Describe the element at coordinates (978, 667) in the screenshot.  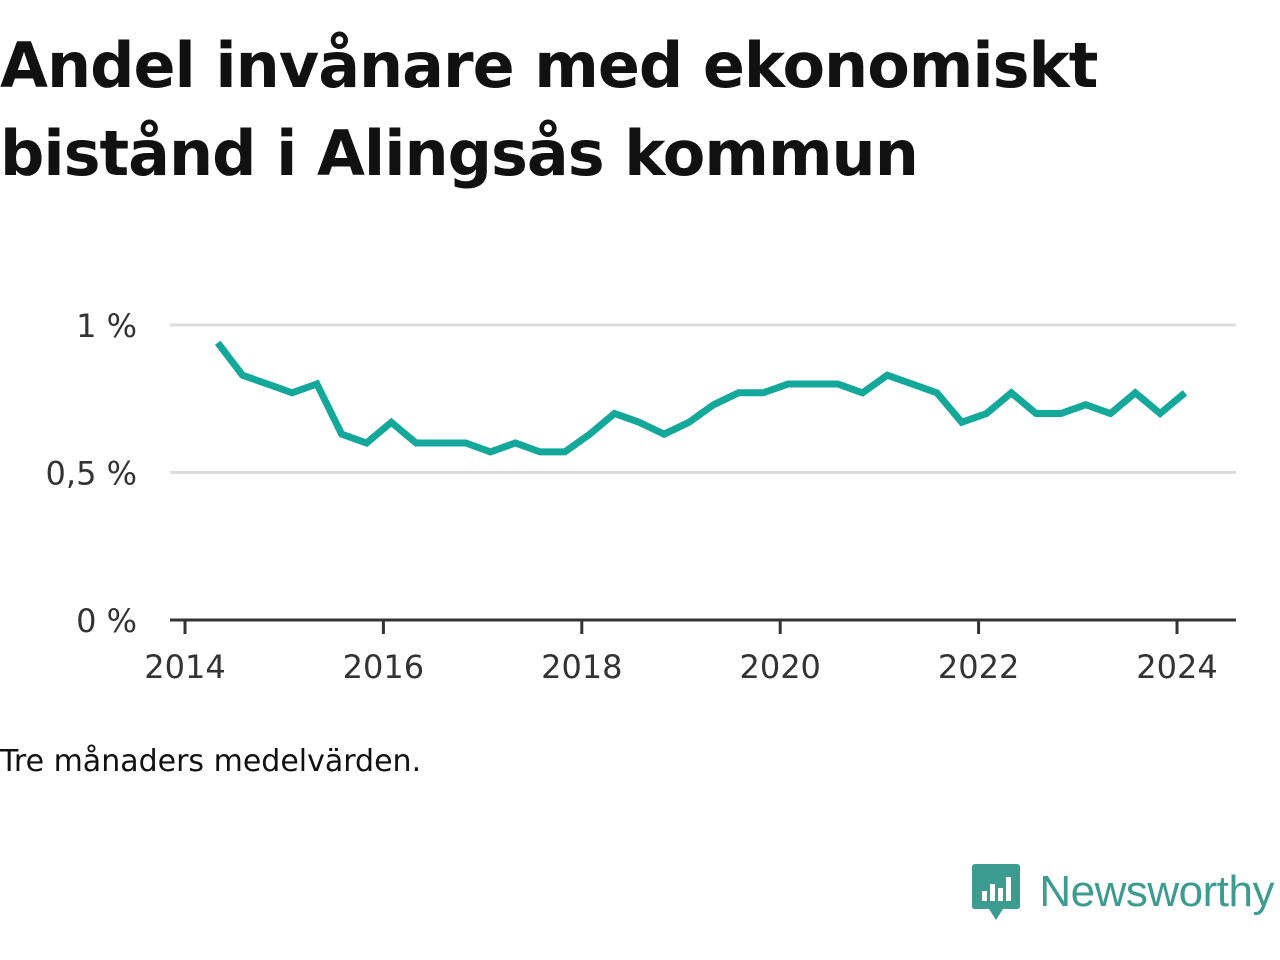
I see `x-tick-label: 2022` at that location.